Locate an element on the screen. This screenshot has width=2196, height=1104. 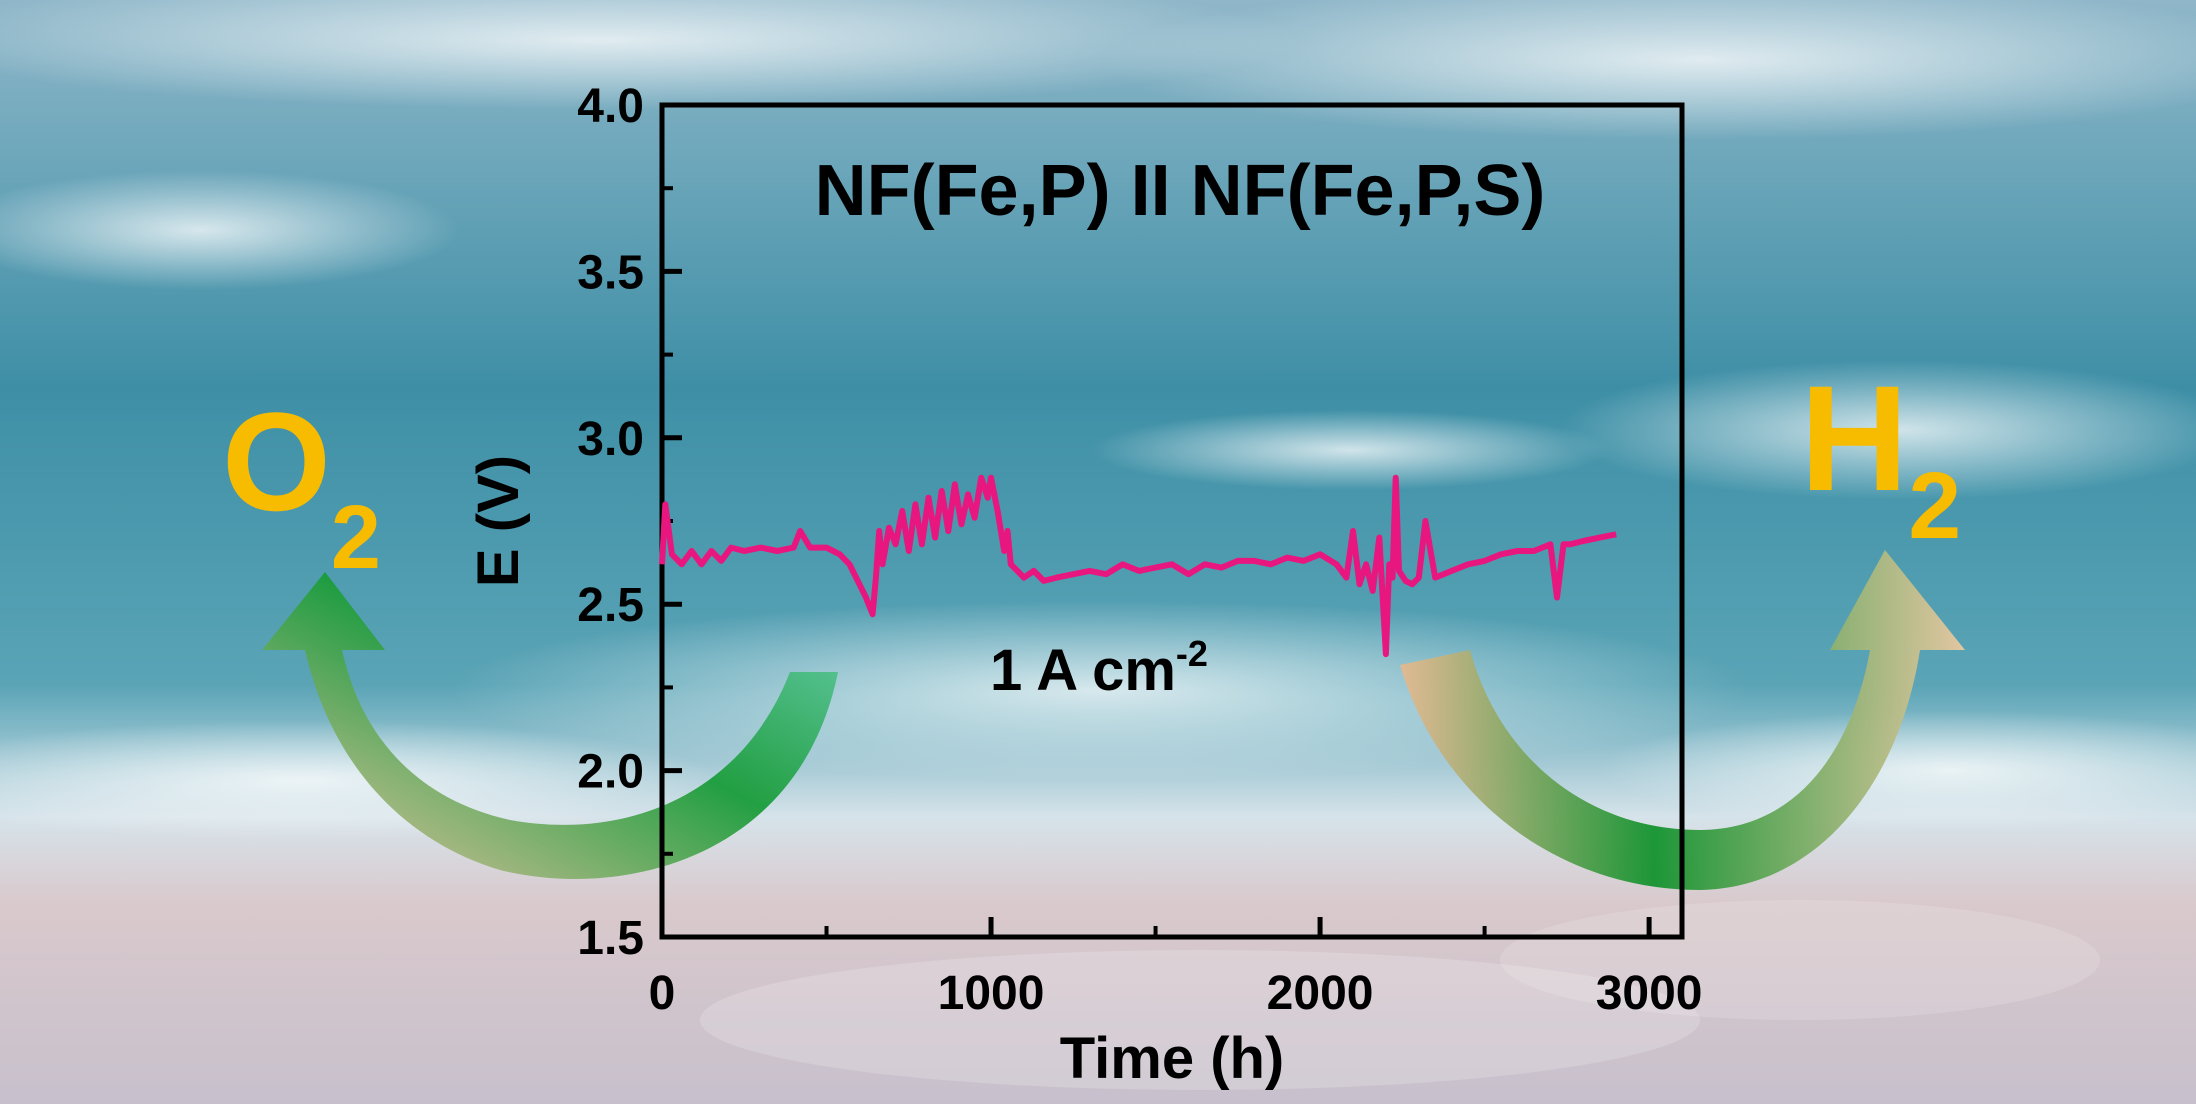
x-tick-label: 3000 is located at coordinates (1649, 993).